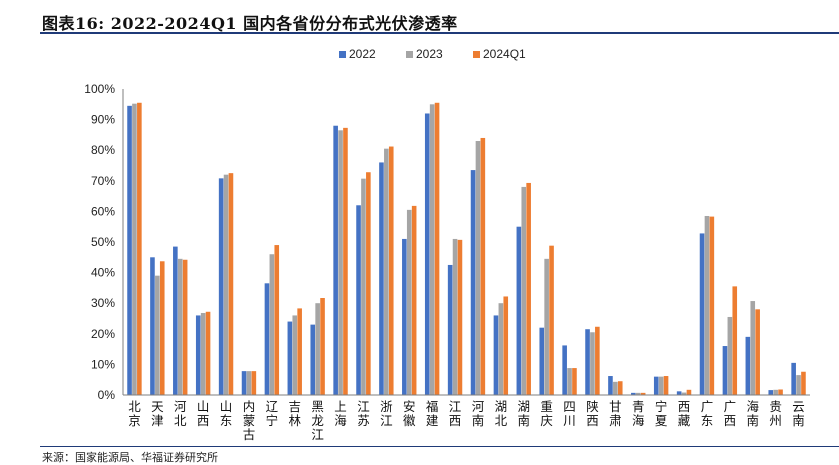 The height and width of the screenshot is (465, 839). Describe the element at coordinates (707, 305) in the screenshot. I see `bar-2023-广东` at that location.